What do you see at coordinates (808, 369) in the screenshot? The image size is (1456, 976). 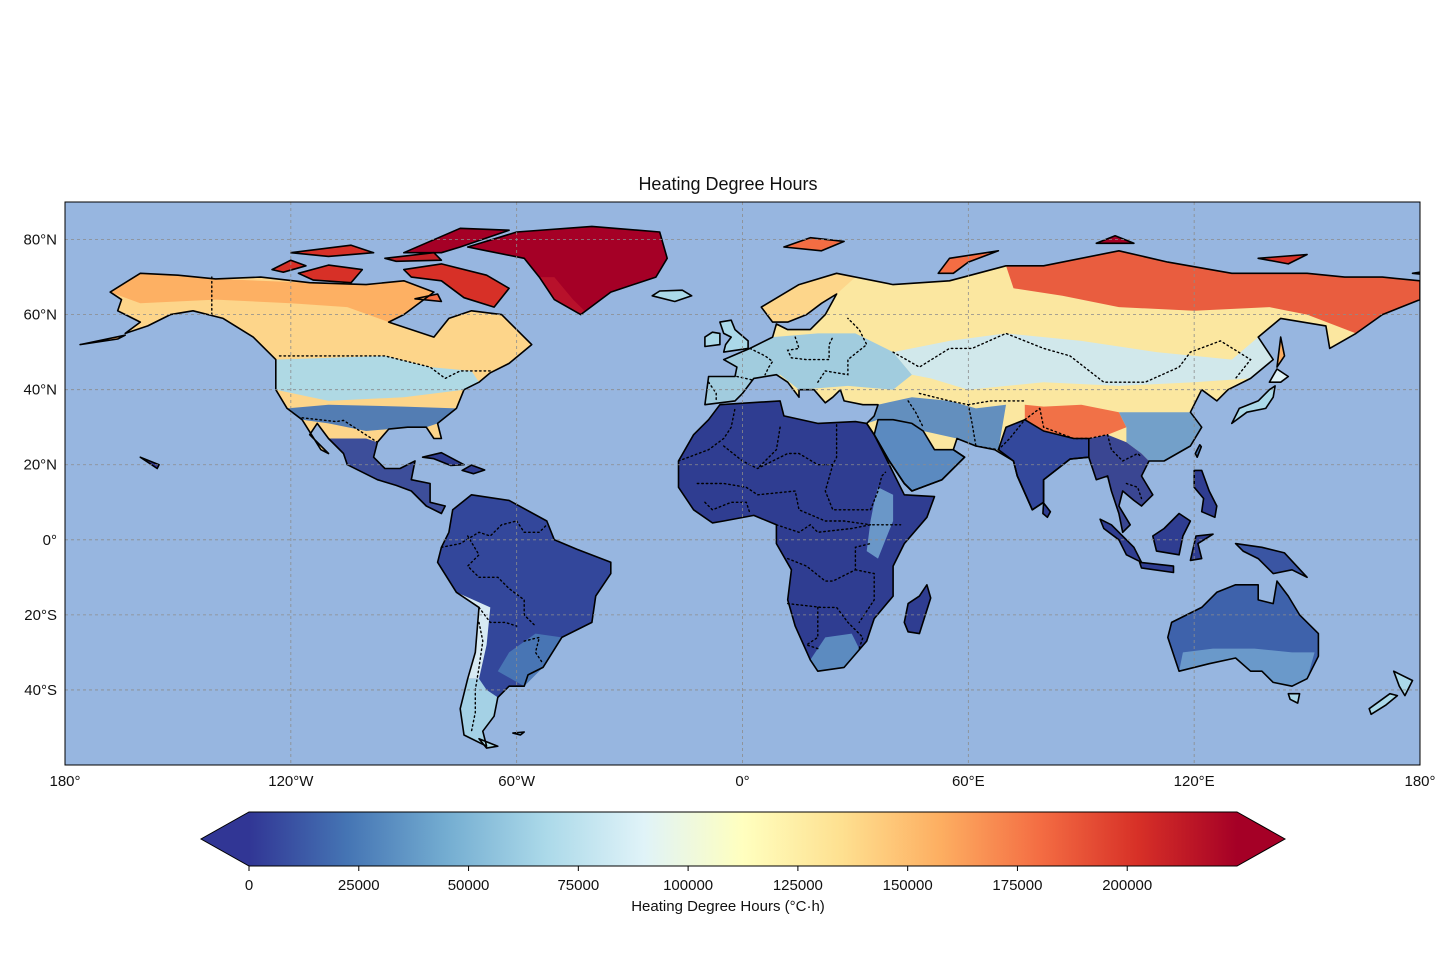 I see `band-west-europe-band` at bounding box center [808, 369].